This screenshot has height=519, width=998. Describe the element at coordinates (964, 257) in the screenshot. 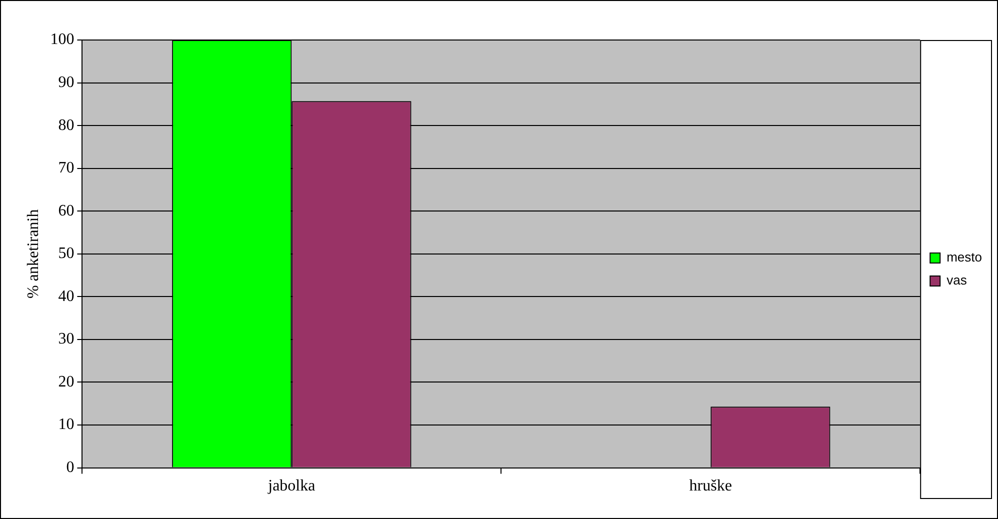

I see `legend-label: mesto` at that location.